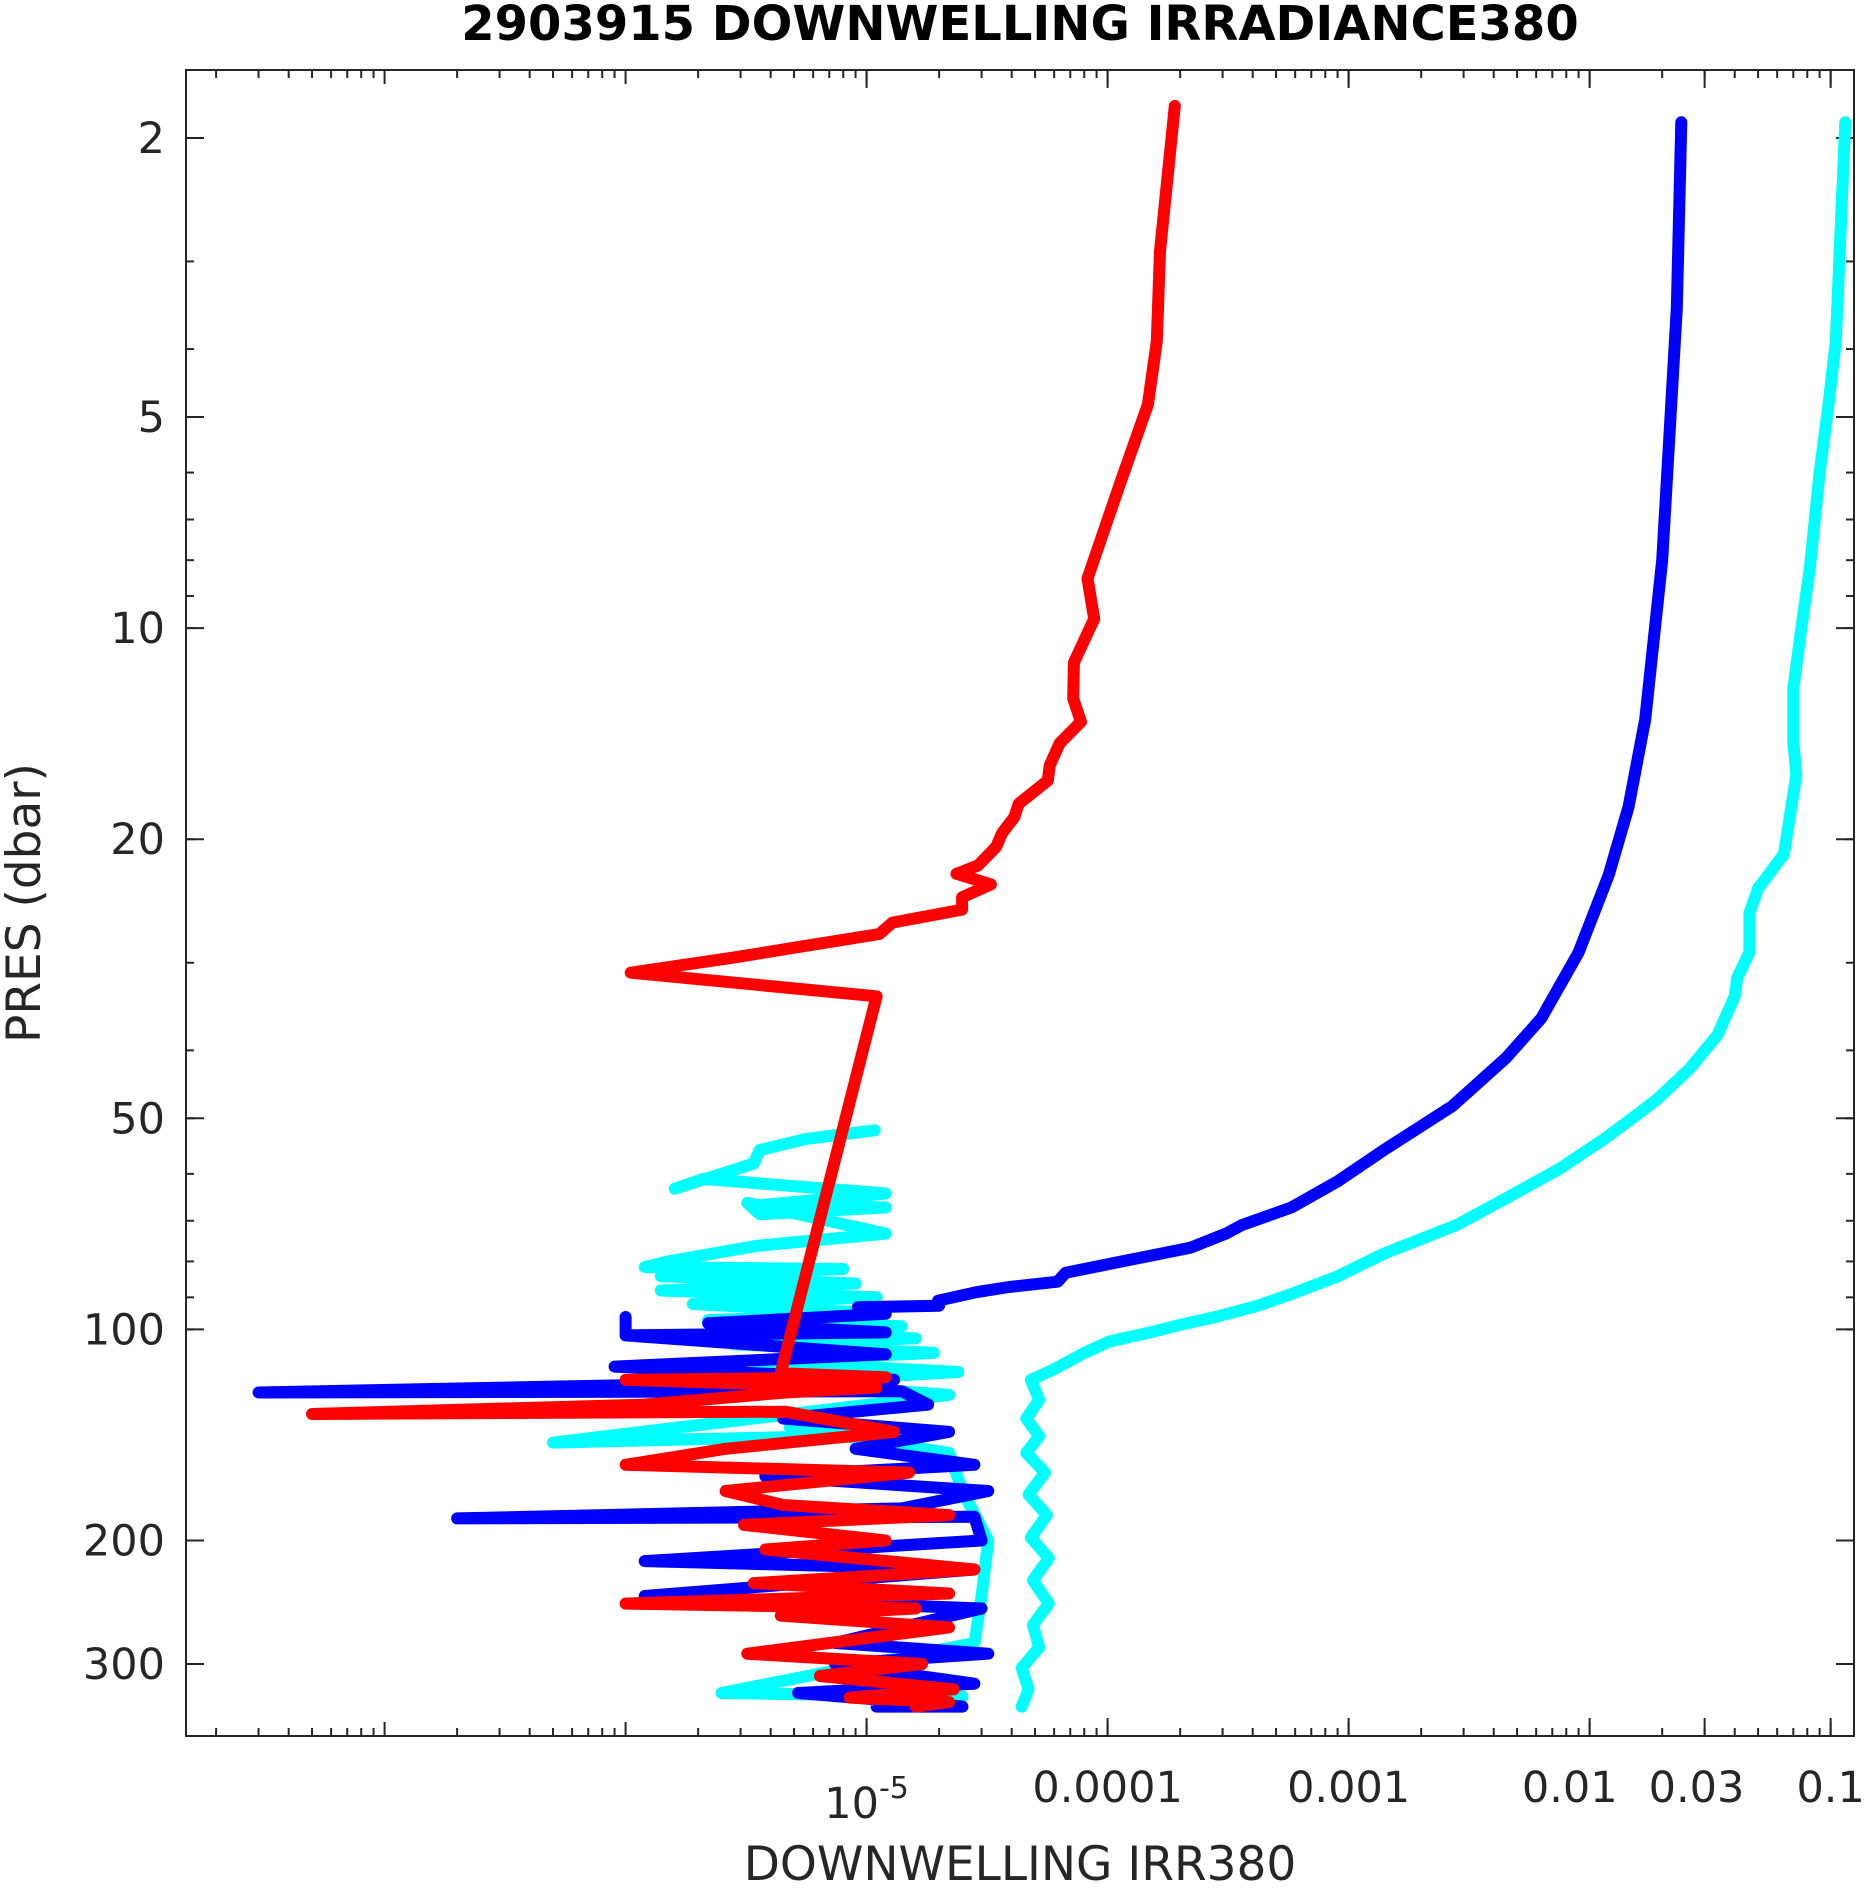 Image resolution: width=1872 pixels, height=1896 pixels. I want to click on y-axis-label: PRES (dbar), so click(26, 903).